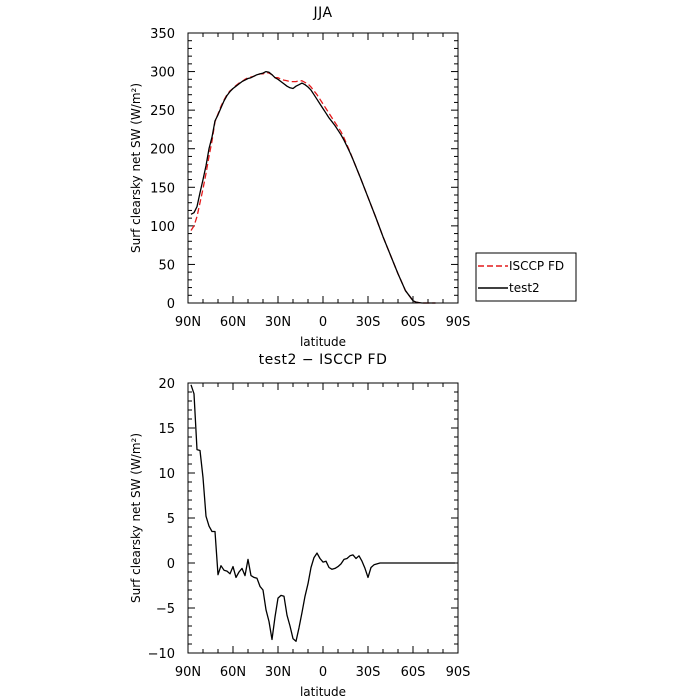 Image resolution: width=700 pixels, height=700 pixels. What do you see at coordinates (162, 34) in the screenshot?
I see `y-tick-label: 350` at bounding box center [162, 34].